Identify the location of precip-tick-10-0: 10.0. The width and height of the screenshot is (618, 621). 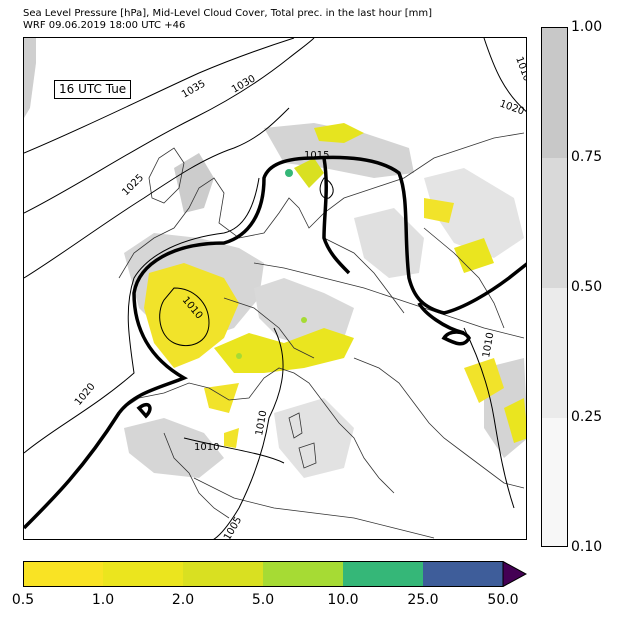
(343, 600).